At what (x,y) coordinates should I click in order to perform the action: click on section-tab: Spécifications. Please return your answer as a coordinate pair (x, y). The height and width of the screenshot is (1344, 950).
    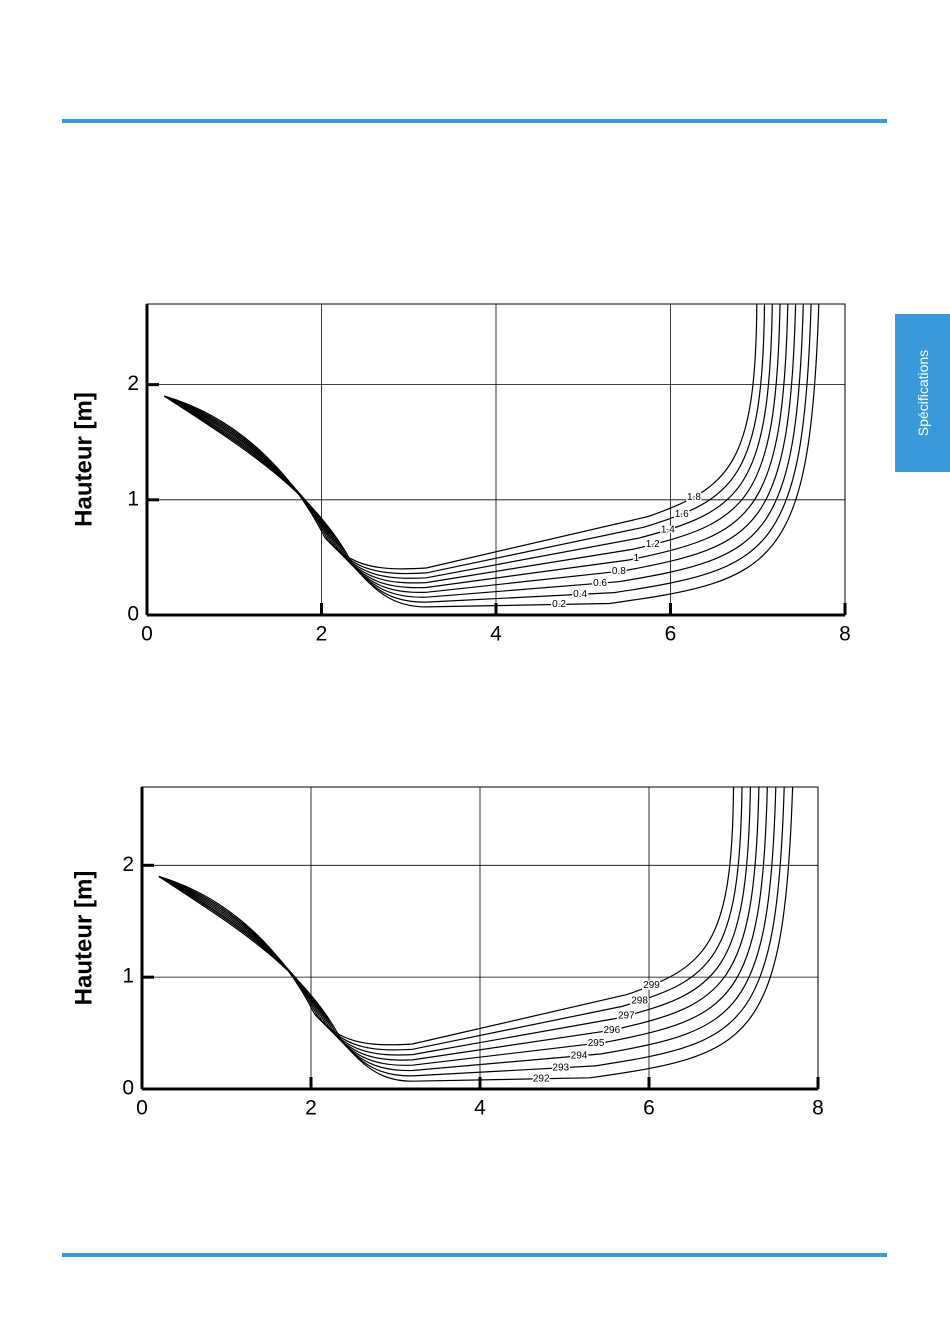
    Looking at the image, I should click on (922, 393).